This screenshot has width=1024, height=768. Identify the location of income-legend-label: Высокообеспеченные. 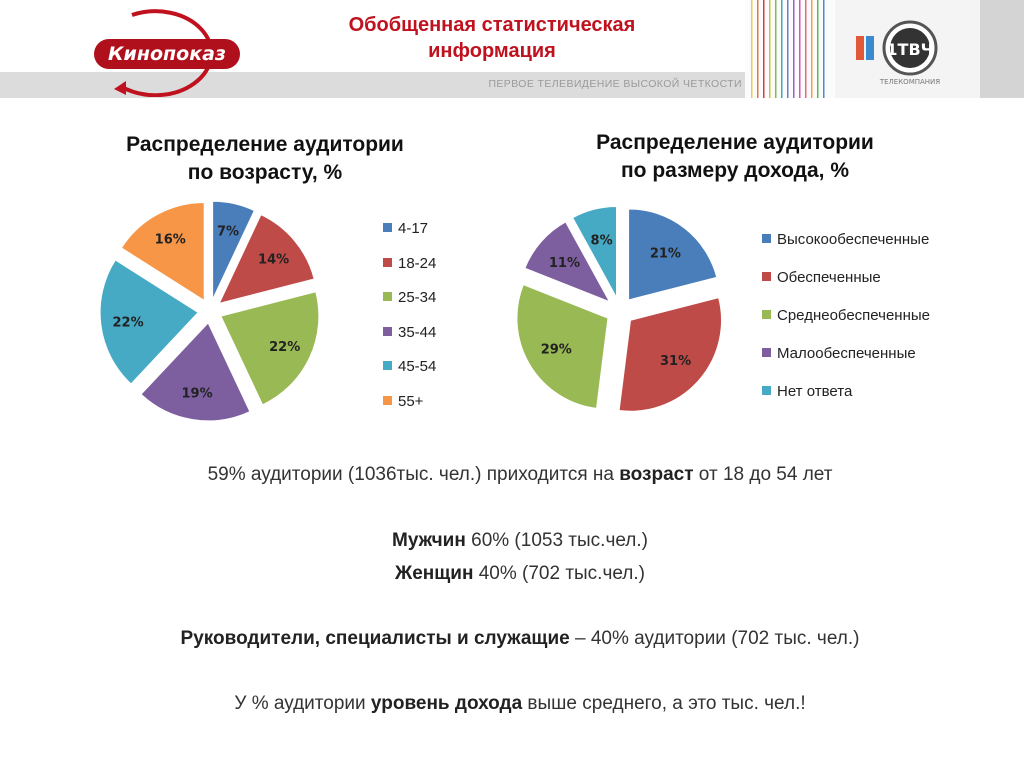
(853, 239).